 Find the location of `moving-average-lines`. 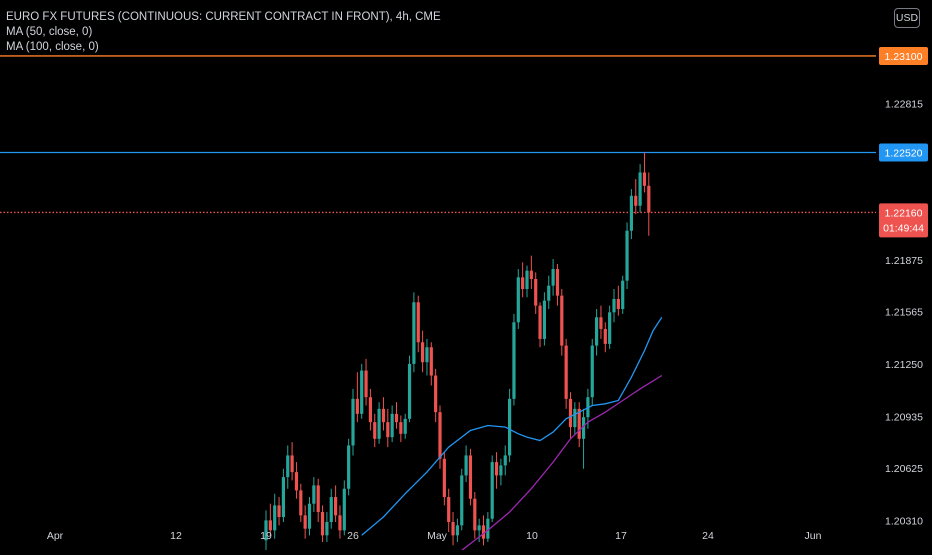

moving-average-lines is located at coordinates (512, 435).